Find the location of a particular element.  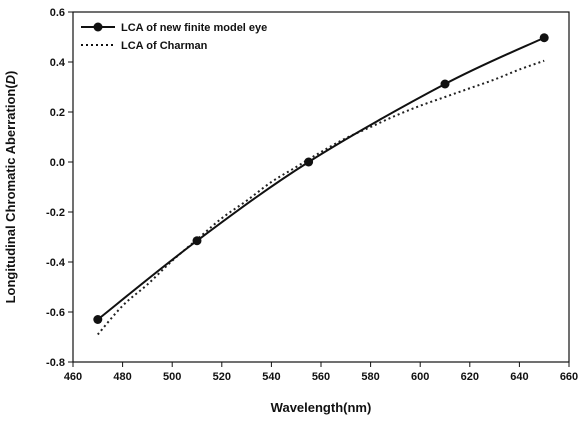

y-tick-label: 0.0 is located at coordinates (57, 163).